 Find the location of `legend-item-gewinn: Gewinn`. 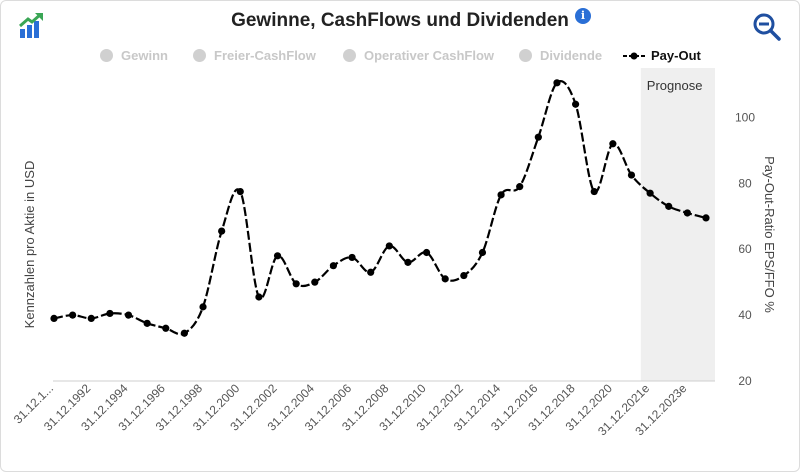

legend-item-gewinn: Gewinn is located at coordinates (134, 55).